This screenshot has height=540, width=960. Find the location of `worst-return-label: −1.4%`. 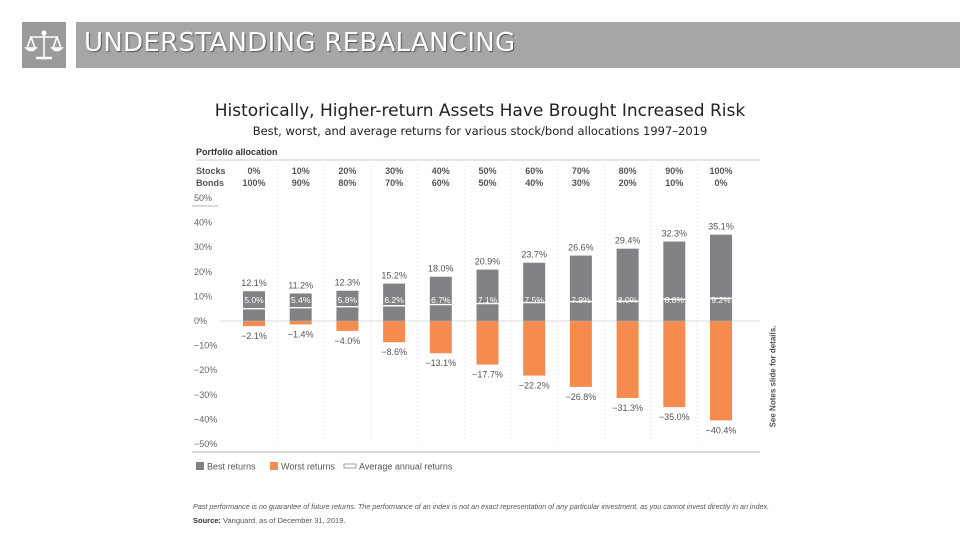

worst-return-label: −1.4% is located at coordinates (301, 334).